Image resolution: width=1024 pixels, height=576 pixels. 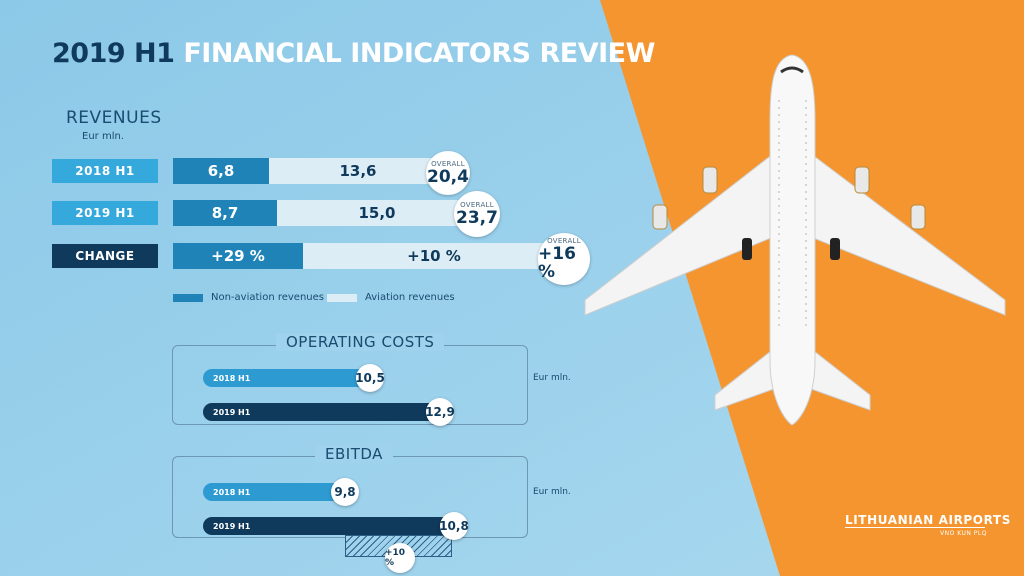 What do you see at coordinates (400, 558) in the screenshot?
I see `ebitda-change-bubble: +10 %` at bounding box center [400, 558].